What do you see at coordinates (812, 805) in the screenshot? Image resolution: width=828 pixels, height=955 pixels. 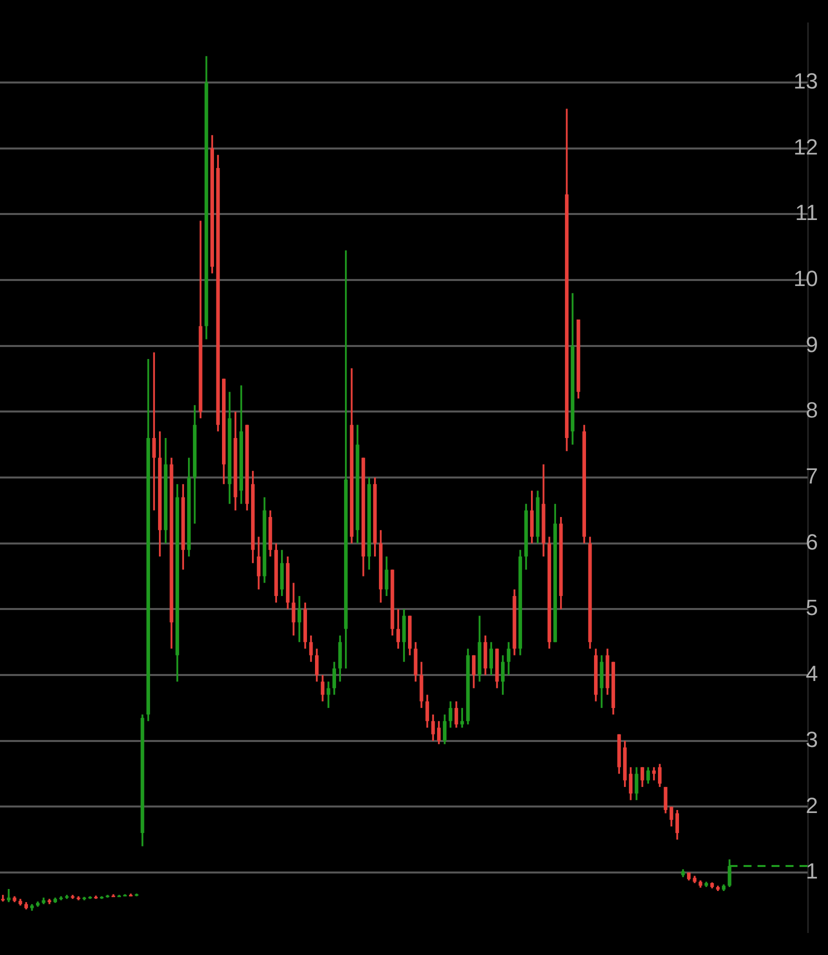 I see `y-tick-label: 2` at bounding box center [812, 805].